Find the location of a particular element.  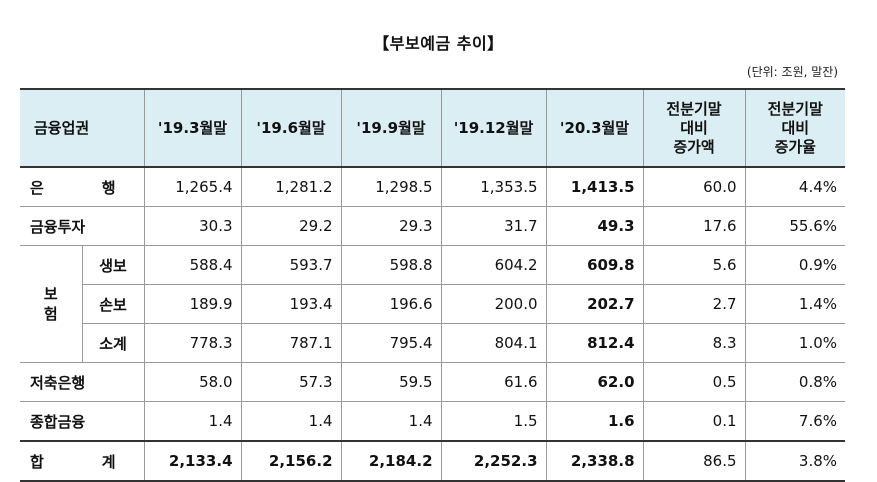

cell-value: 196.6 is located at coordinates (391, 304).